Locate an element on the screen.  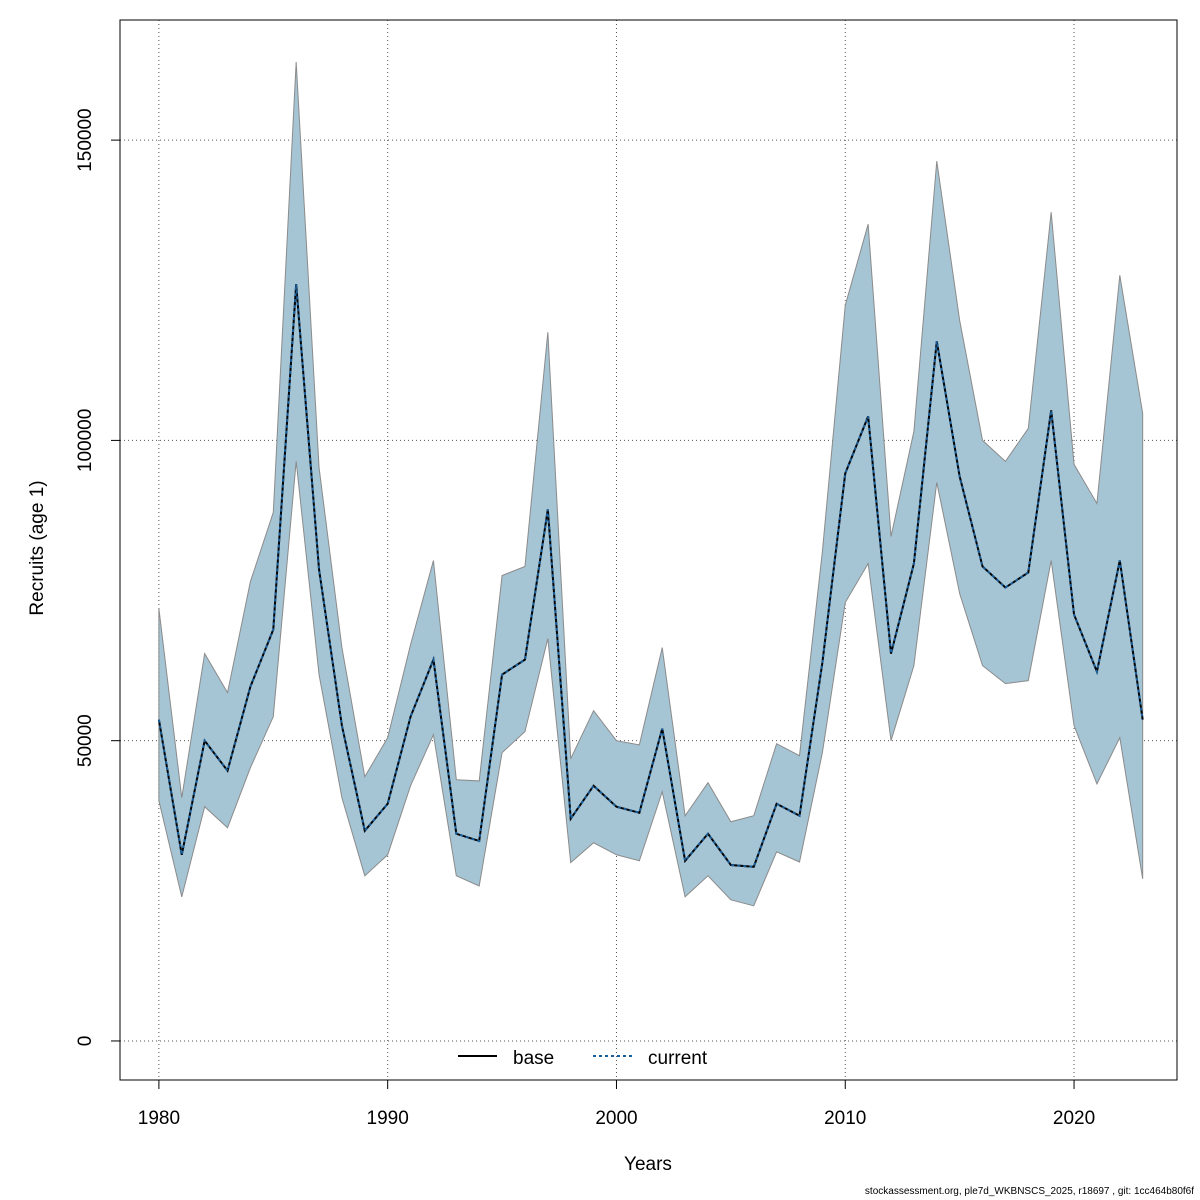
legend-current-label: current is located at coordinates (678, 1058).